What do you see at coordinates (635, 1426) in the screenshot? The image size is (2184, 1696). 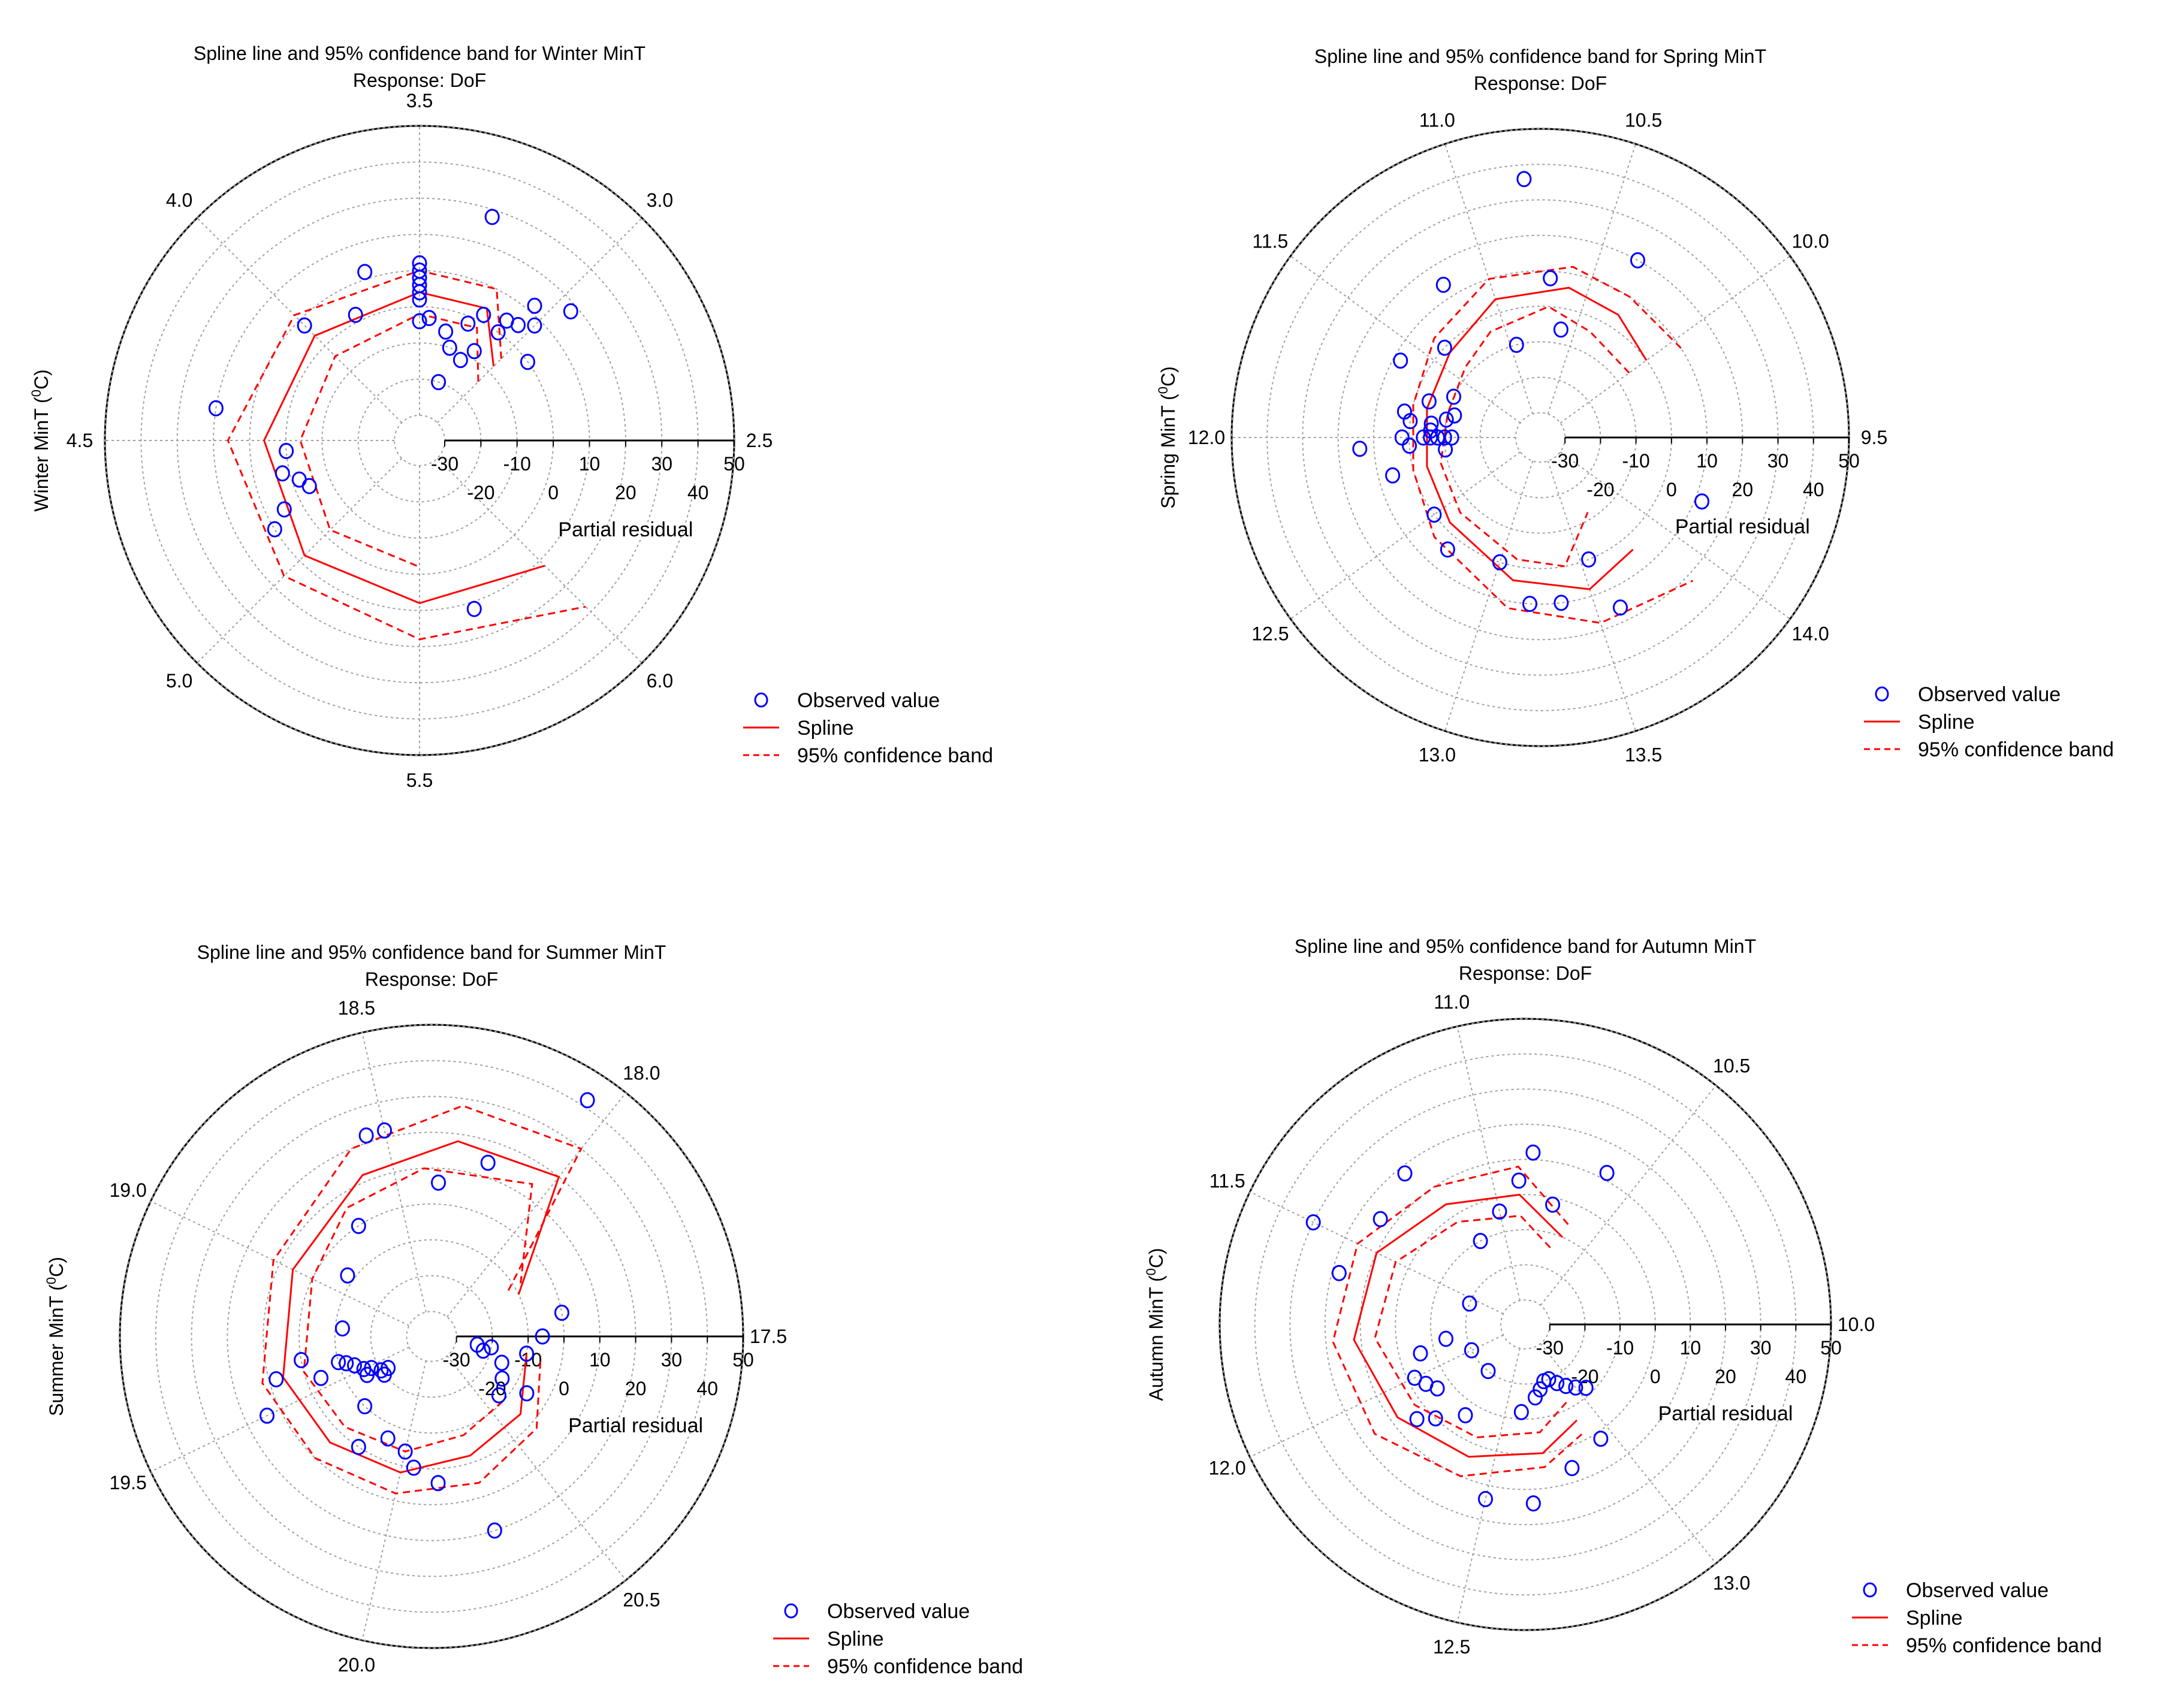 I see `radial-axis-title: Partial residual` at bounding box center [635, 1426].